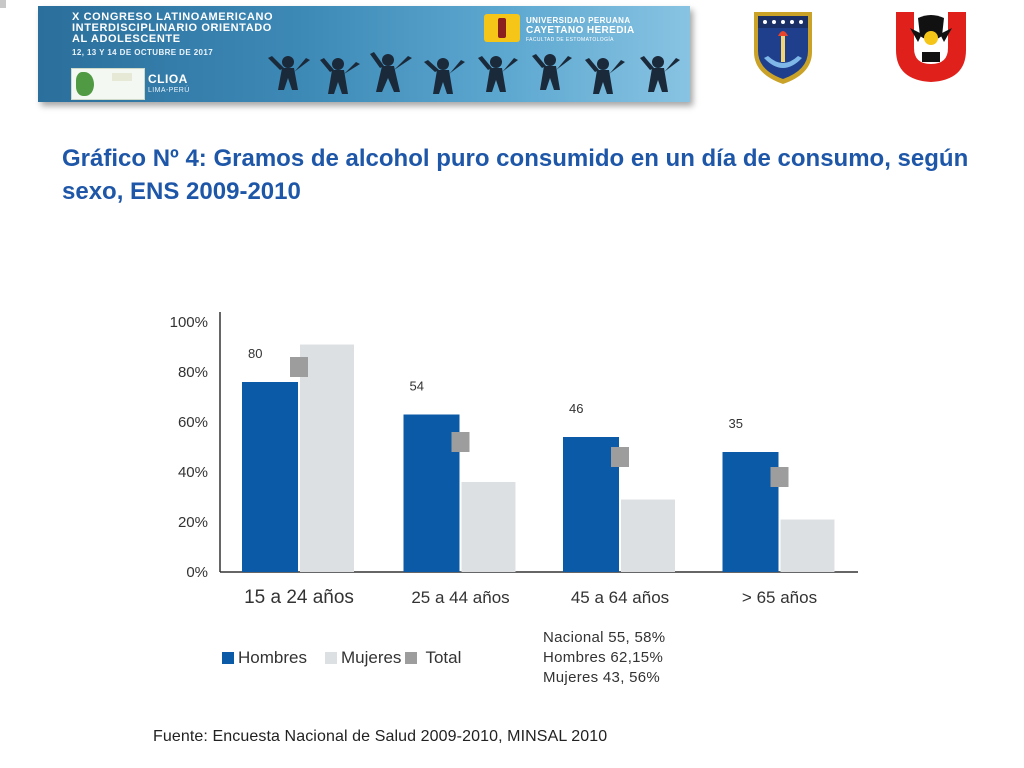 The width and height of the screenshot is (1024, 768). I want to click on university-line: UNIVERSIDAD PERUANA, so click(578, 20).